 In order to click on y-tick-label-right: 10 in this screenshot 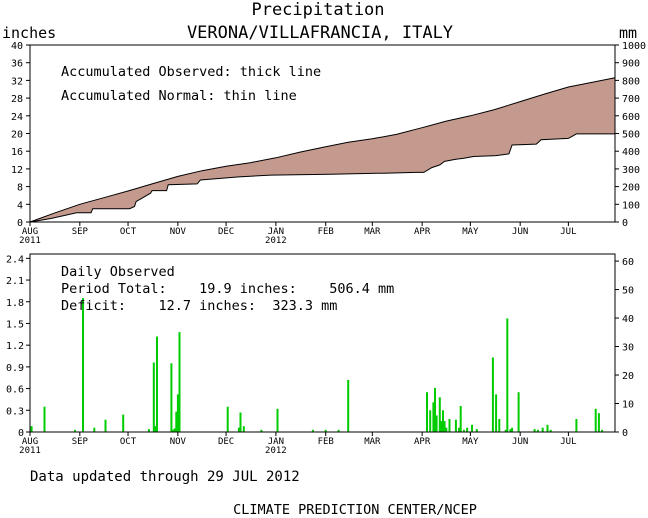, I will do `click(628, 405)`.